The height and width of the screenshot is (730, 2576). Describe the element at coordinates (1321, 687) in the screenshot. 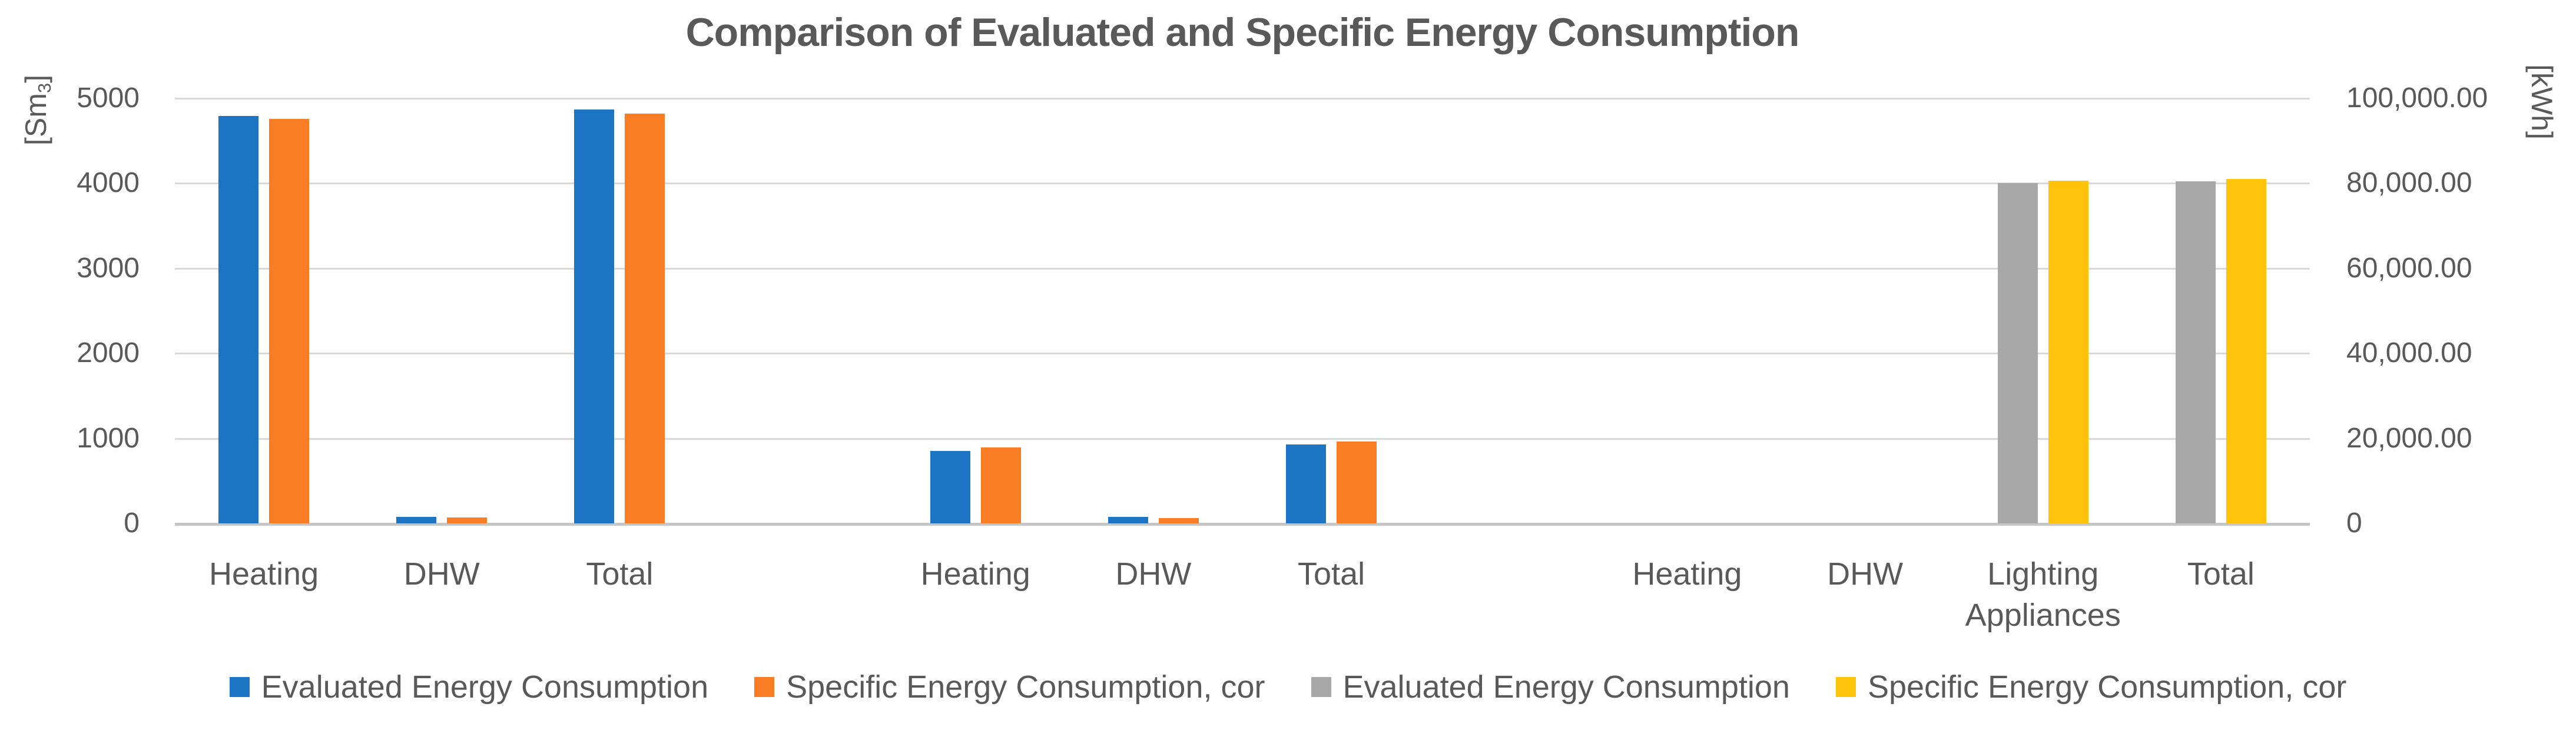

I see `legend-swatch-gray` at that location.